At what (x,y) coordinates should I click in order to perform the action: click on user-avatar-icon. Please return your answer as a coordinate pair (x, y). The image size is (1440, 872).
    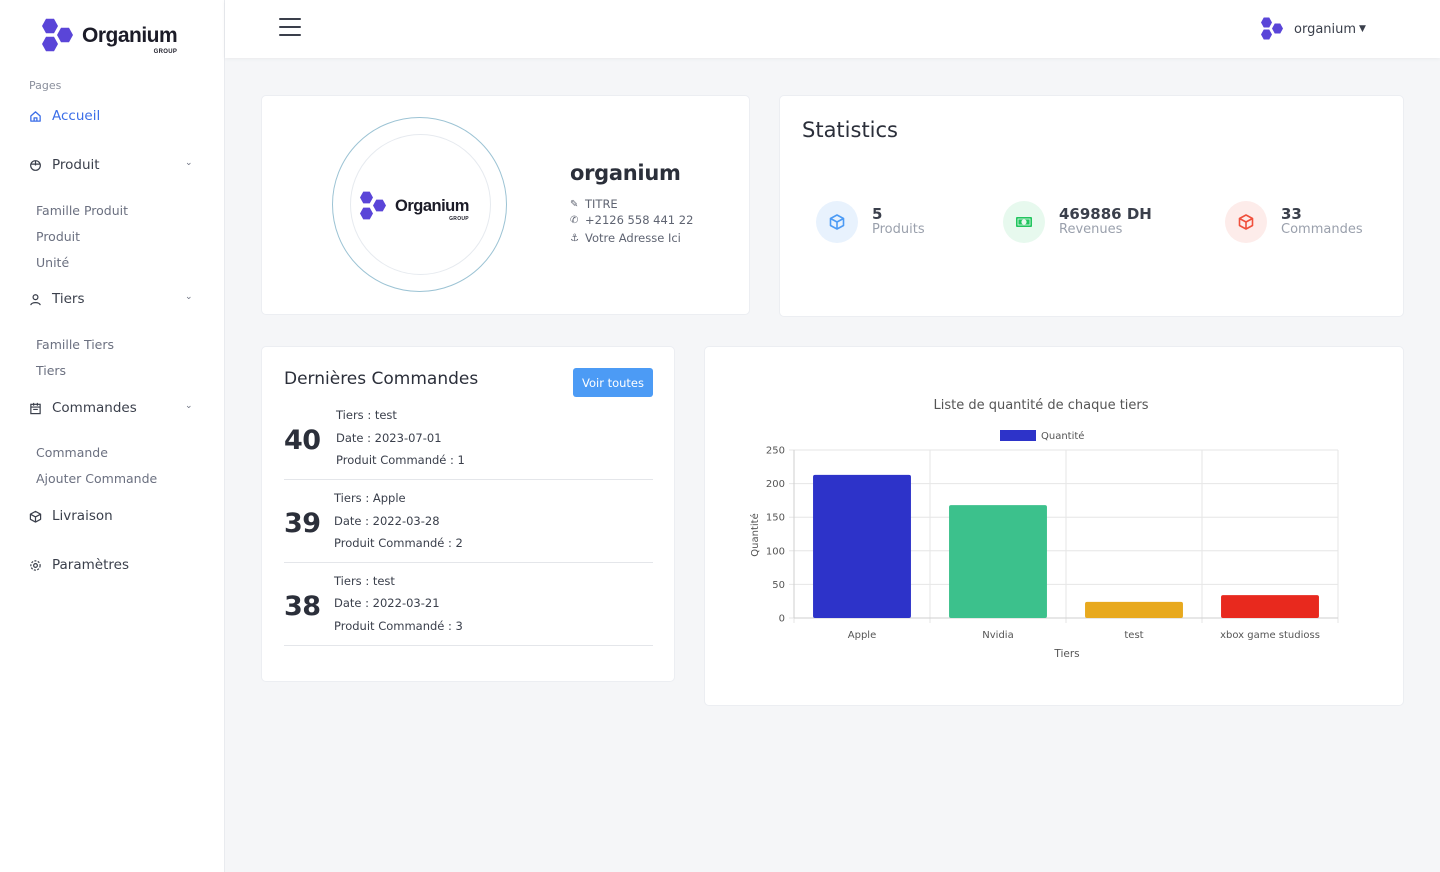
    Looking at the image, I should click on (1272, 29).